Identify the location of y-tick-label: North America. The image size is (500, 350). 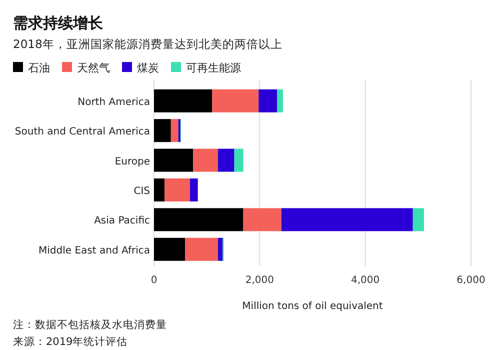
(114, 102).